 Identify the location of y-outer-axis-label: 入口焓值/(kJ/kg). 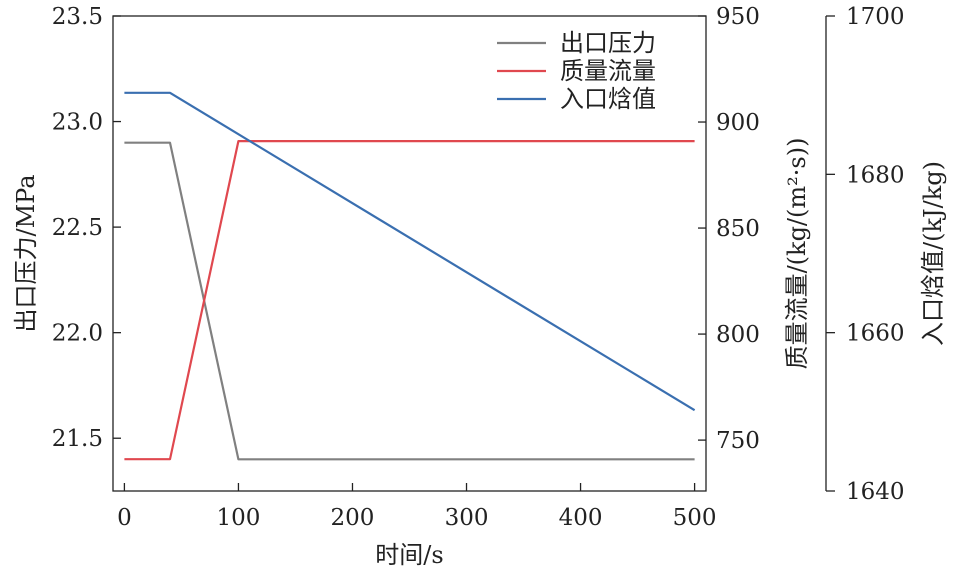
(933, 253).